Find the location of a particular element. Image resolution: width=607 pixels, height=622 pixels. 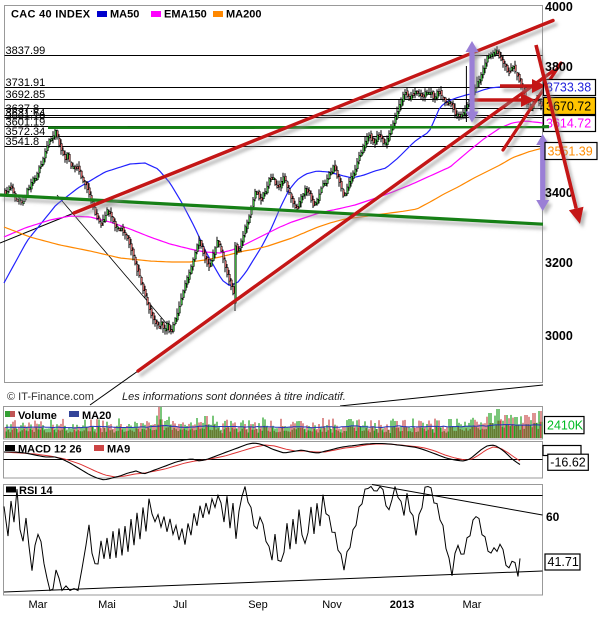

svg-text: MA9 is located at coordinates (118, 450).